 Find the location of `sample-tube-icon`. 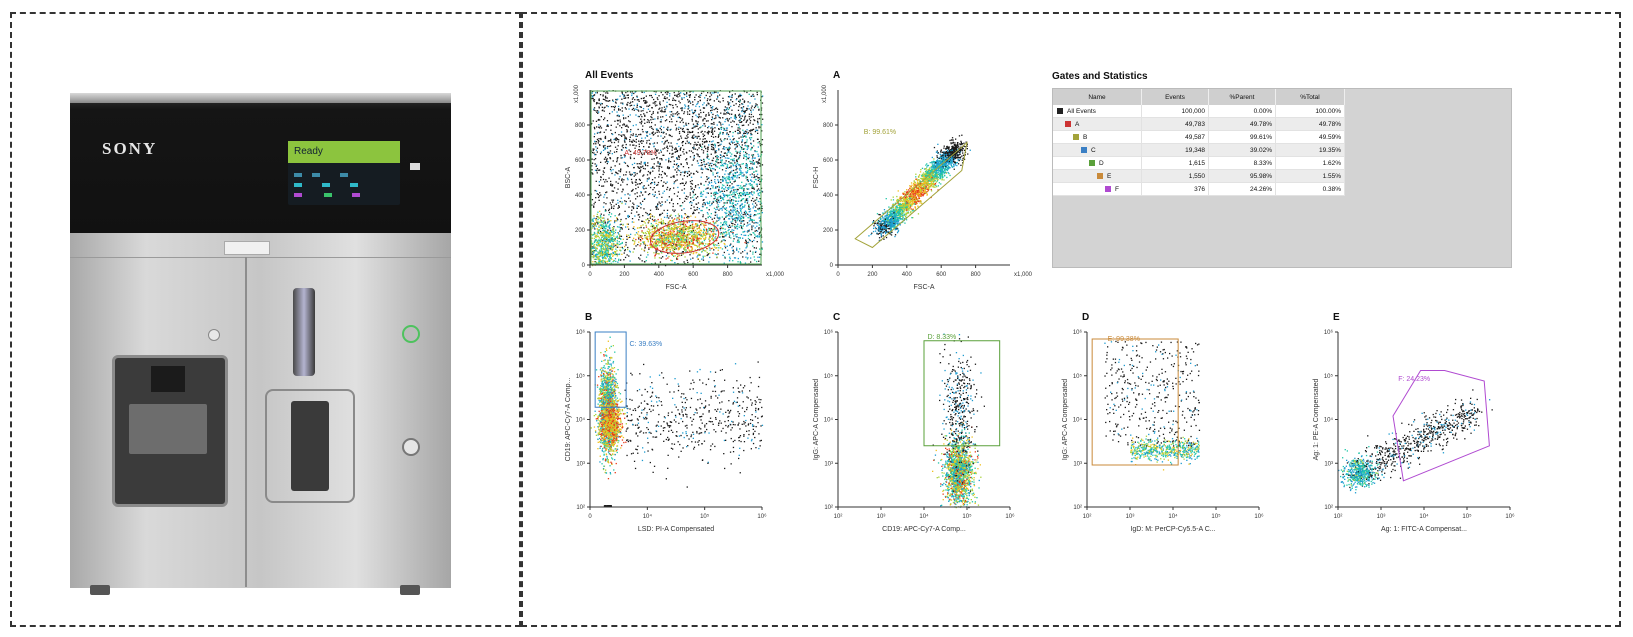

sample-tube-icon is located at coordinates (304, 332).